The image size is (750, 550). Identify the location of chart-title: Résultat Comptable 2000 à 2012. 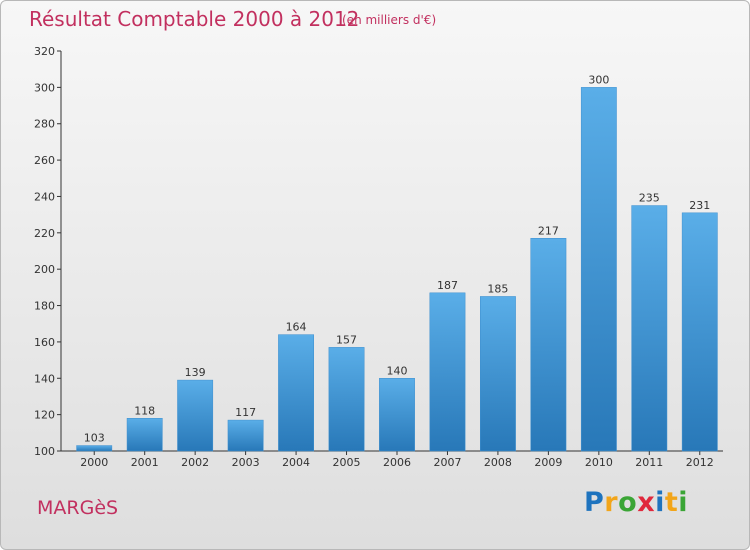
(194, 19).